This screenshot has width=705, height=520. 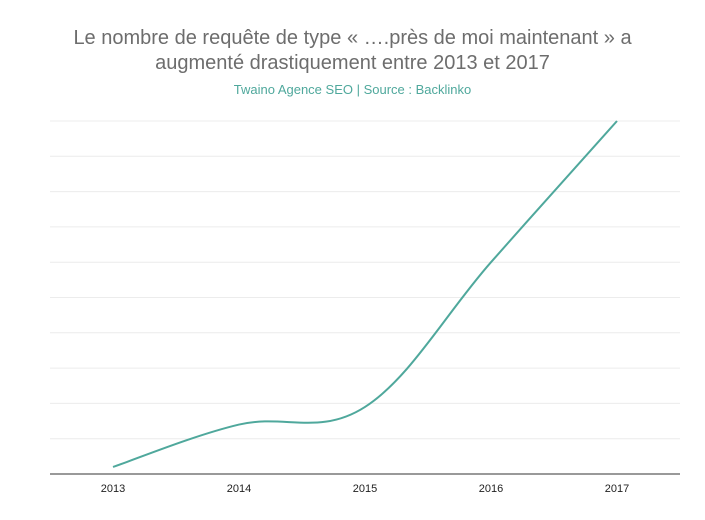 I want to click on x-tick-label-2014: 2014, so click(x=239, y=489).